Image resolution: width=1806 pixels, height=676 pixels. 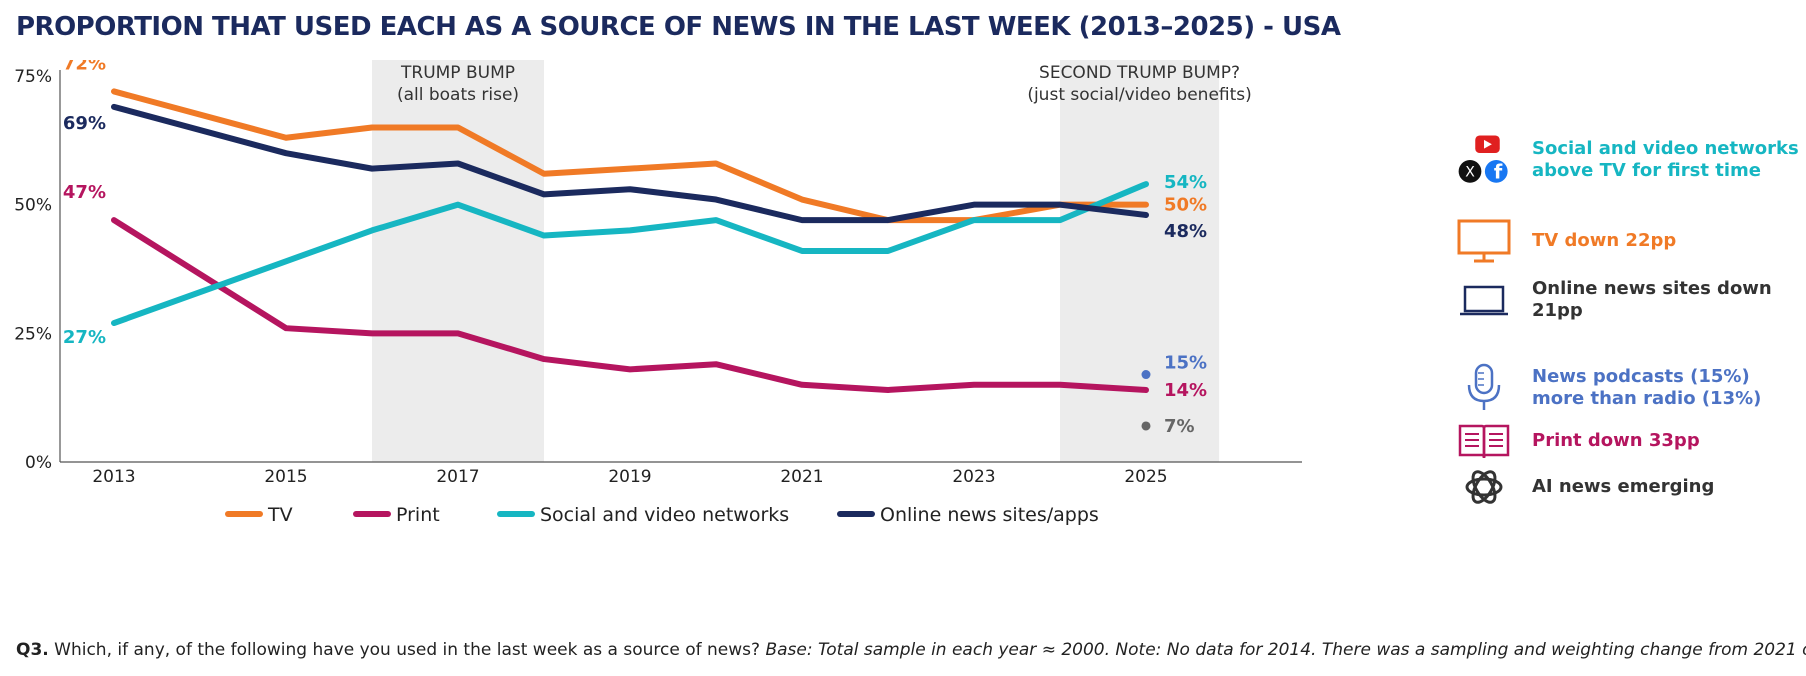 I want to click on region-sublabel: (all boats rise), so click(x=458, y=95).